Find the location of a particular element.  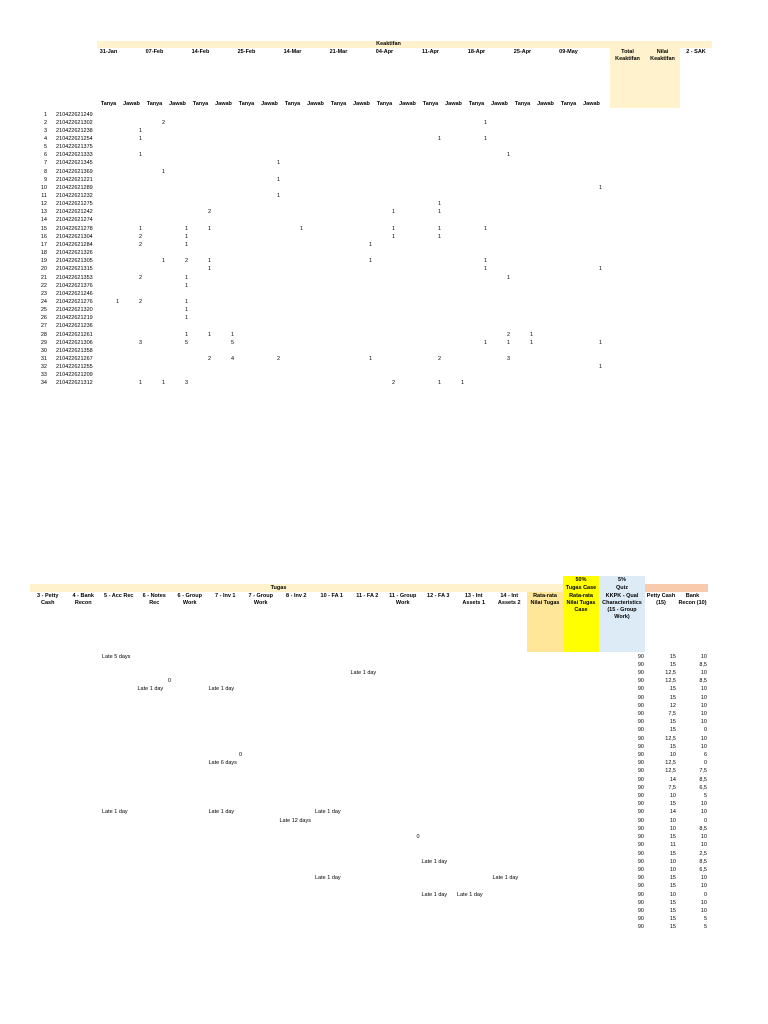

row-number: 22 is located at coordinates (43, 285).